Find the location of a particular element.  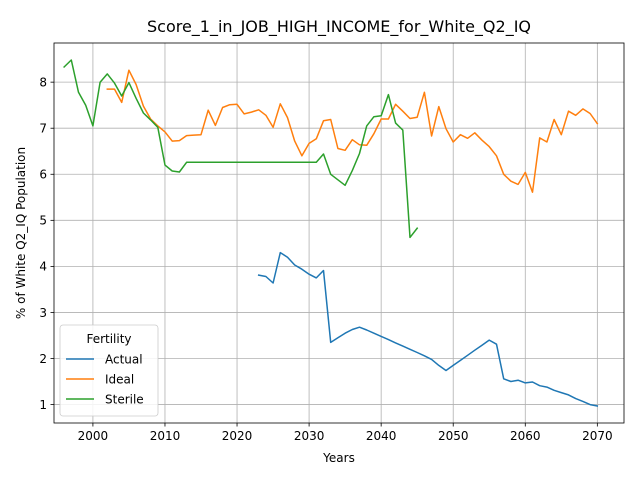

y-tick-label: 1 is located at coordinates (43, 405).